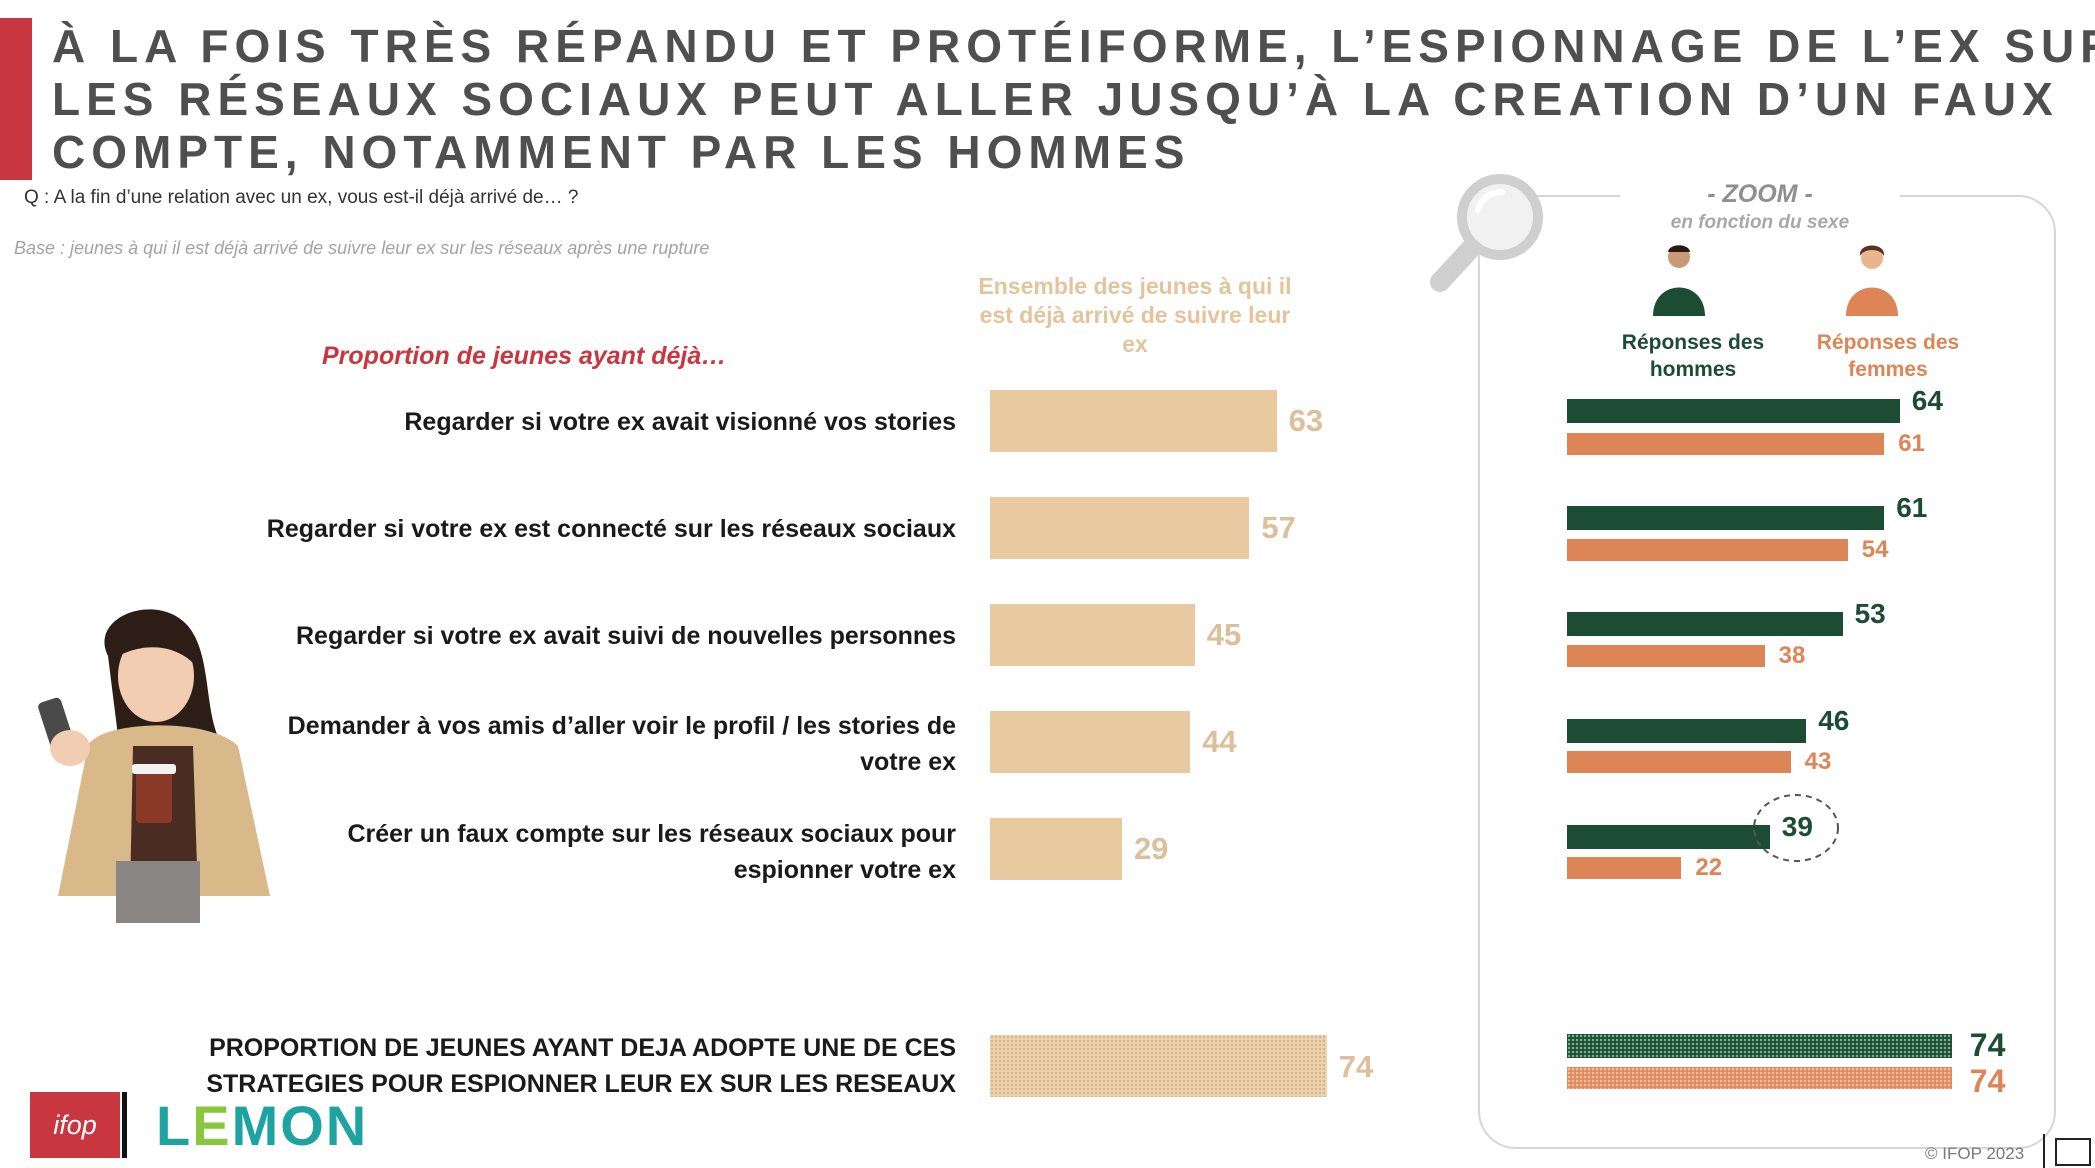  Describe the element at coordinates (124, 1125) in the screenshot. I see `logo-divider` at that location.